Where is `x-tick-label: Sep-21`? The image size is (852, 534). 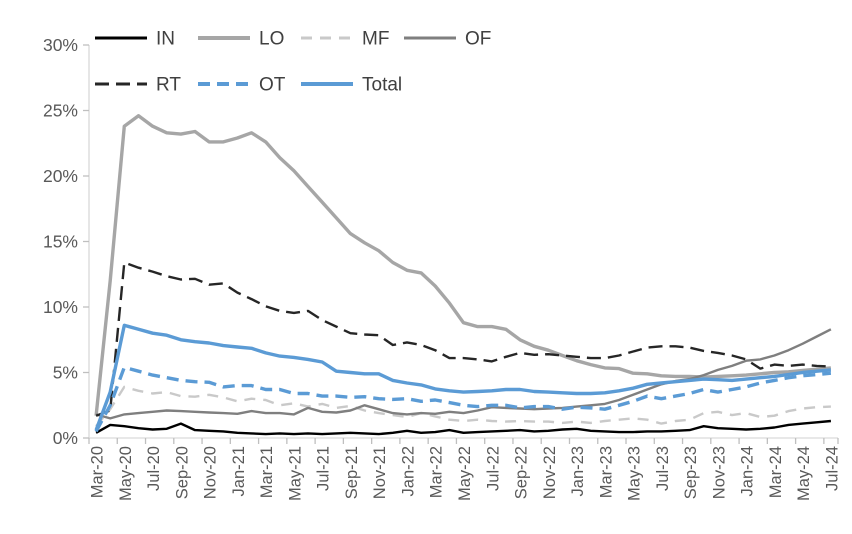
x-tick-label: Sep-21 is located at coordinates (352, 472).